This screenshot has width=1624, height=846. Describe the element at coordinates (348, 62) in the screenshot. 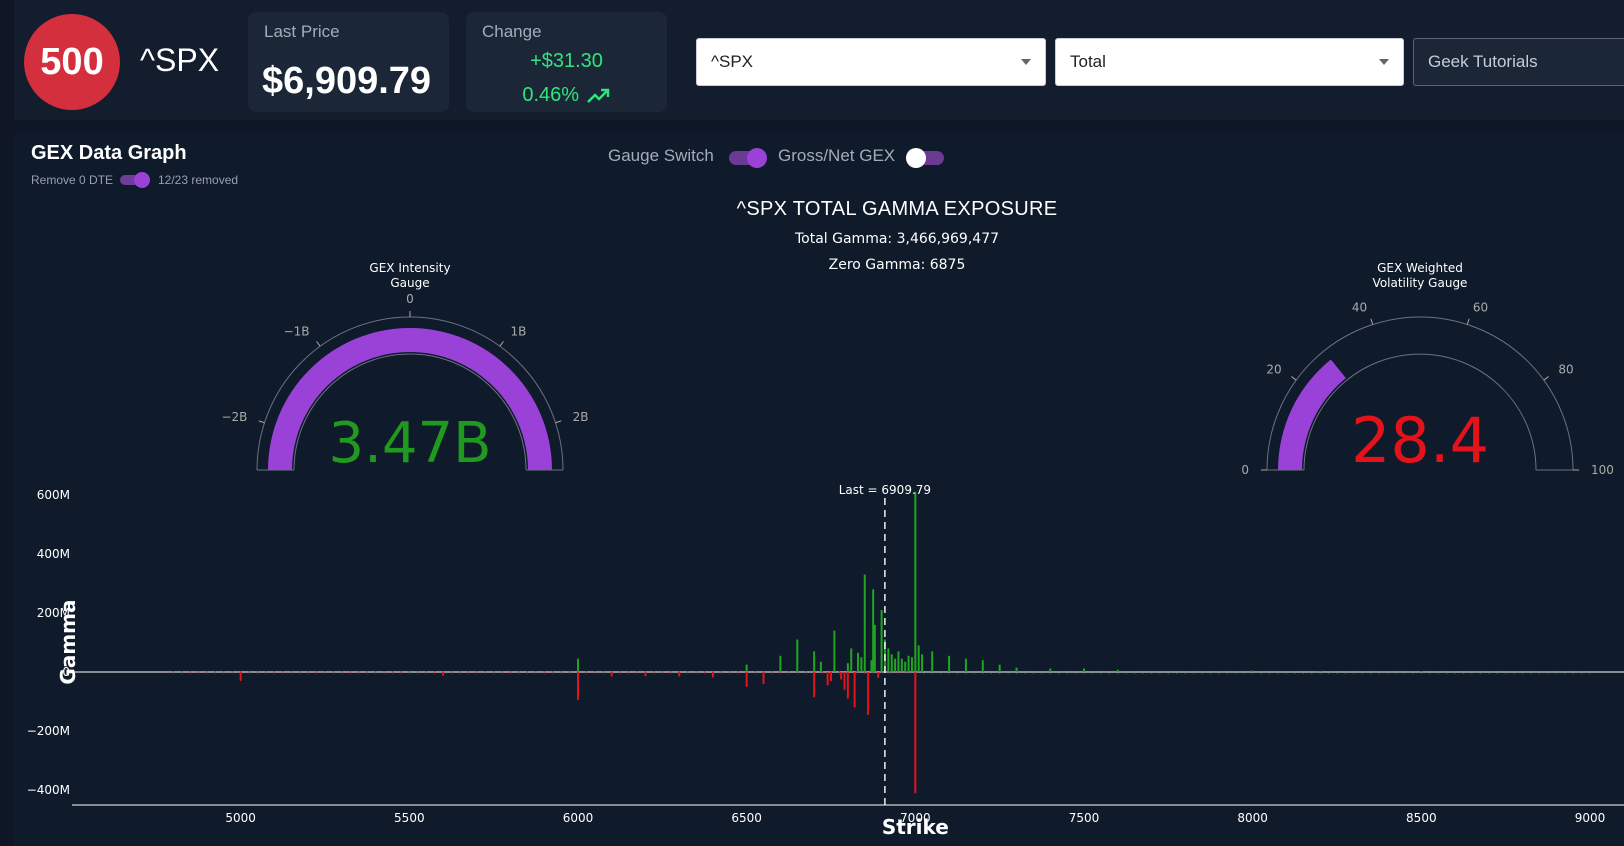

I see `last-price-card: Last Price $6,909.79` at that location.